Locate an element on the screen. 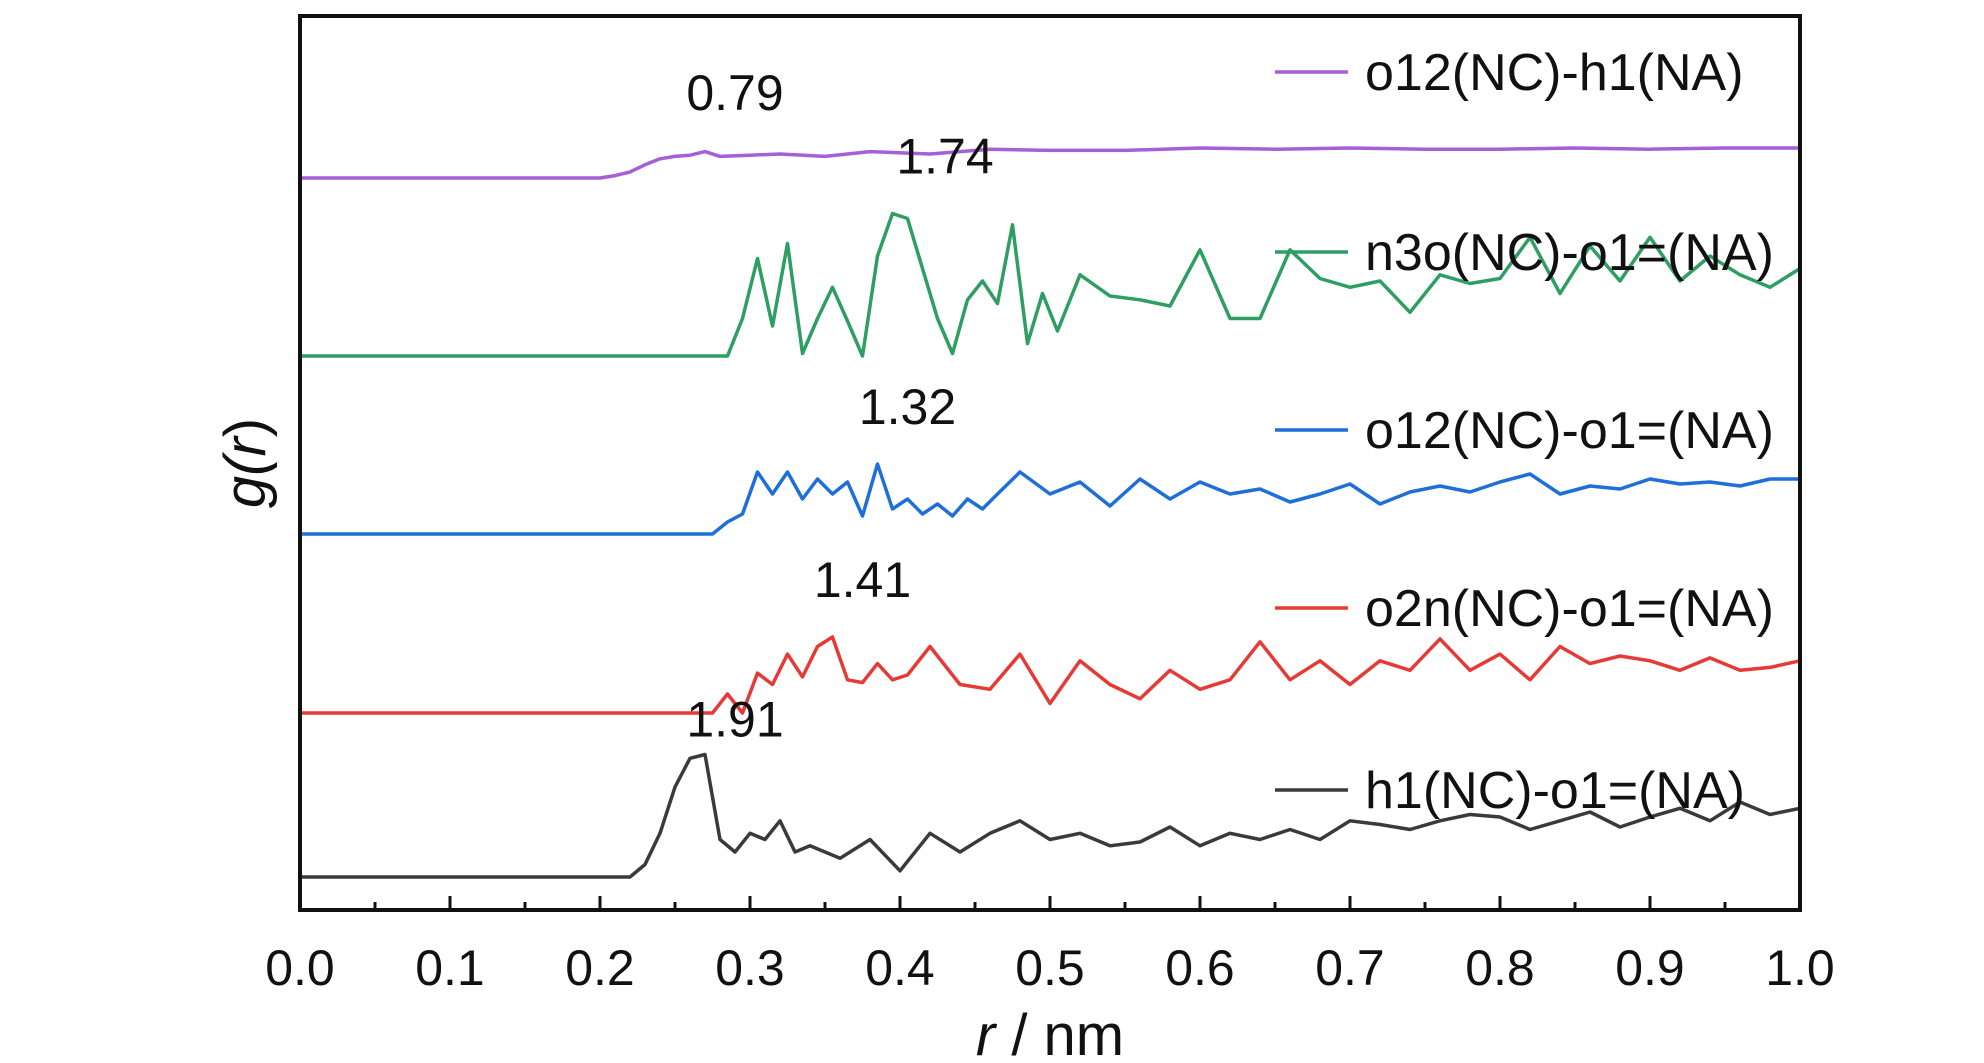 This screenshot has height=1063, width=1984. y-axis-title: g(r) is located at coordinates (245, 463).